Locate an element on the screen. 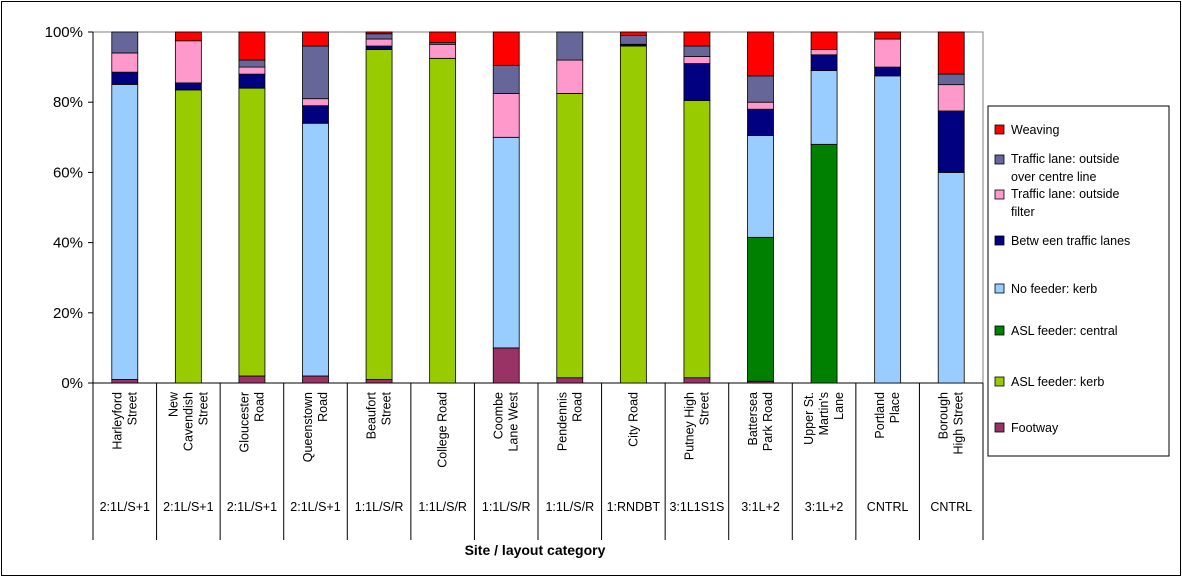  layout-code-label: 3:1L1S1S is located at coordinates (696, 507).